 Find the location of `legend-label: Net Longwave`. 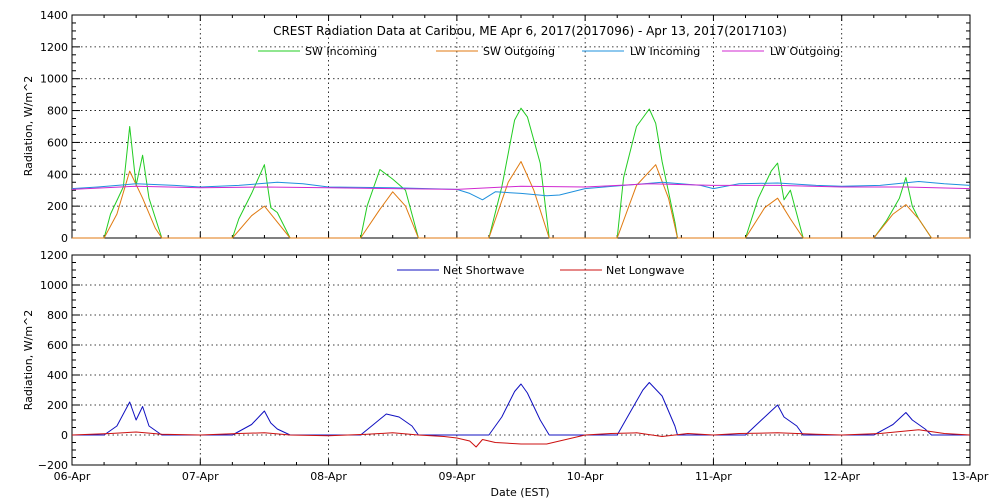

legend-label: Net Longwave is located at coordinates (645, 270).